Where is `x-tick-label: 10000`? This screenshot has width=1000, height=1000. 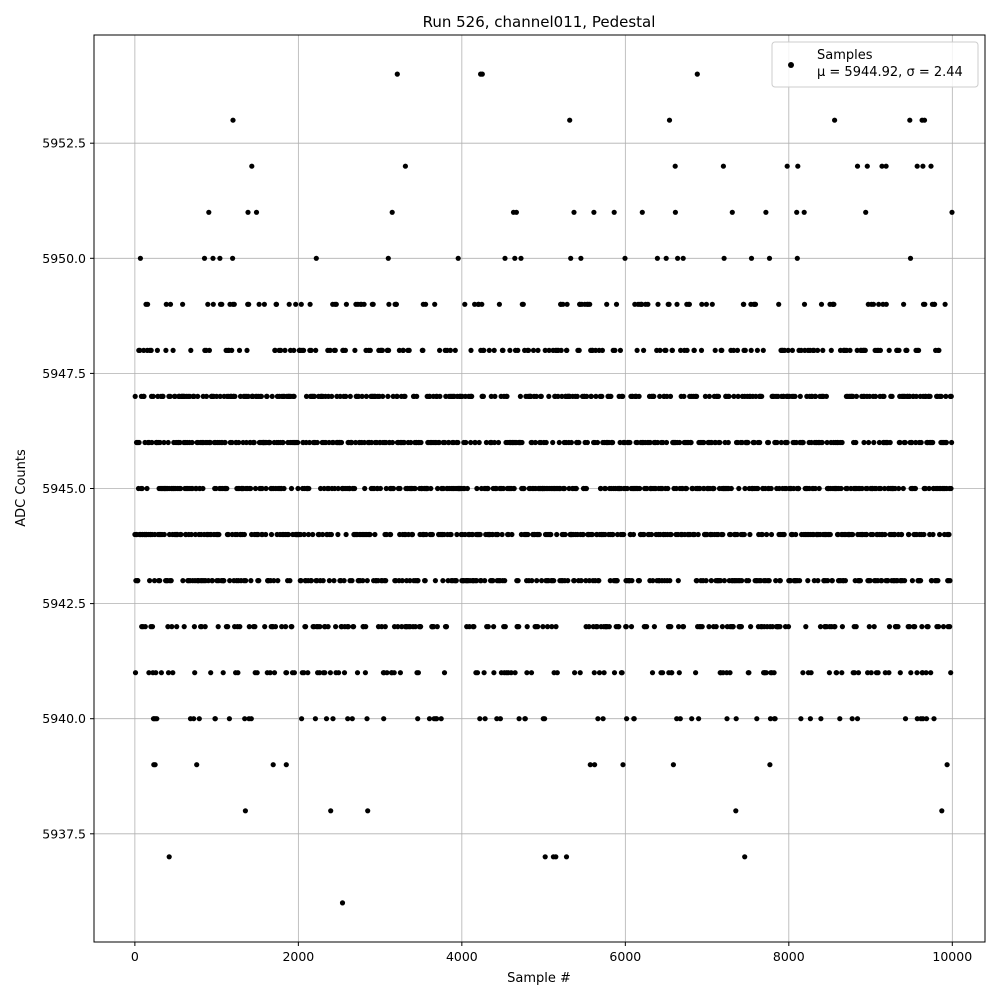
x-tick-label: 10000 is located at coordinates (952, 956).